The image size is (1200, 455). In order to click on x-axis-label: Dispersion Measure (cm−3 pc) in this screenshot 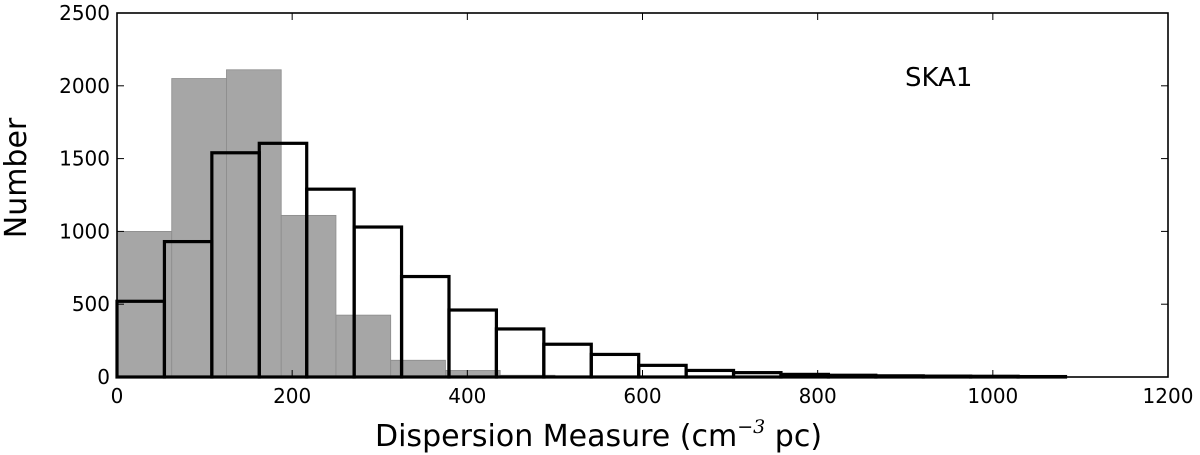, I will do `click(598, 435)`.